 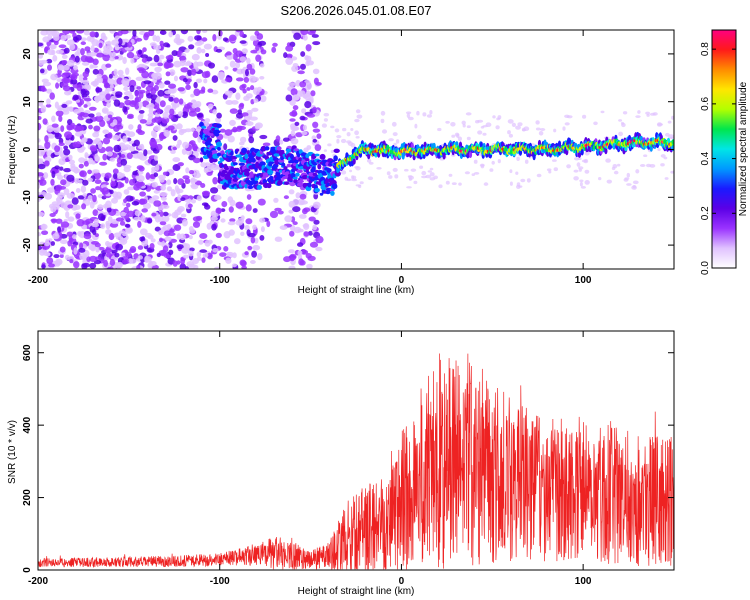 I want to click on snr-y-axis-label: SNR (10 * v/v), so click(x=12, y=452).